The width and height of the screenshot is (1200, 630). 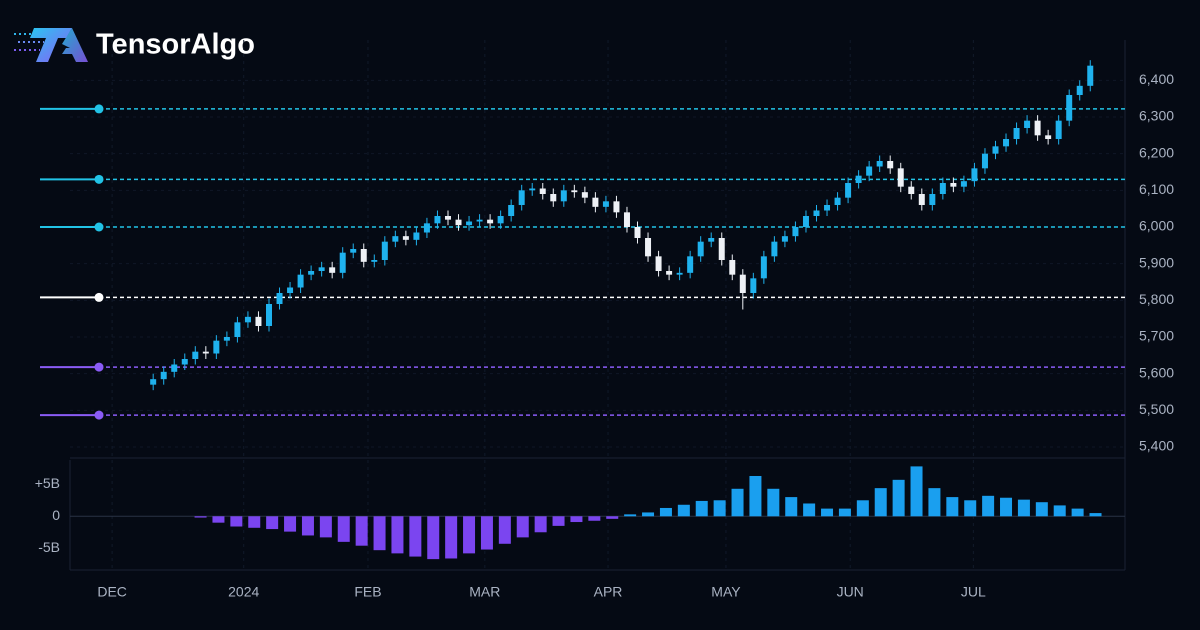 I want to click on y-tick-label: 6,200, so click(x=1156, y=152).